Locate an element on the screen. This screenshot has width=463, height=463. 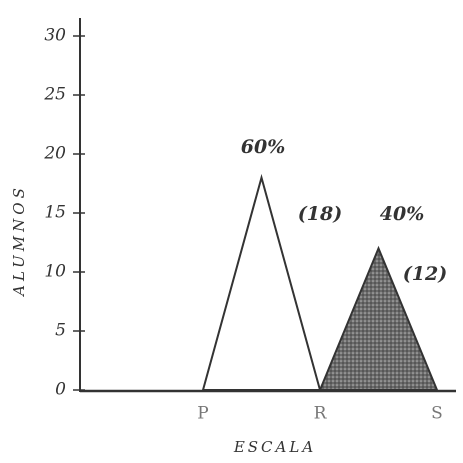
x-tick-label: S is located at coordinates (437, 414).